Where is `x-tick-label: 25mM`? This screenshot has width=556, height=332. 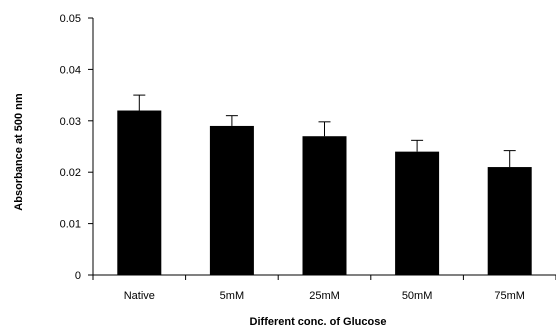 x-tick-label: 25mM is located at coordinates (324, 296).